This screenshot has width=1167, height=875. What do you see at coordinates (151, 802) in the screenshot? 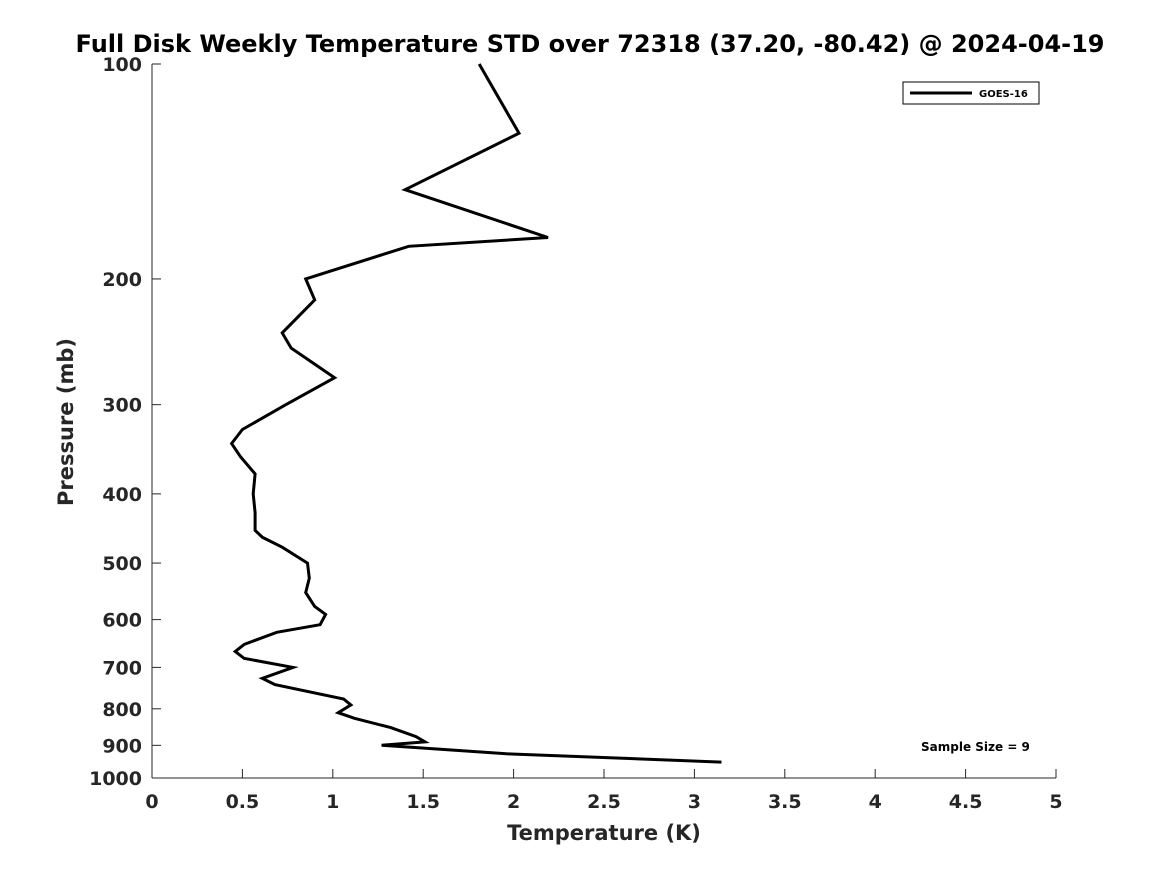
I see `x-tick-label: 0` at bounding box center [151, 802].